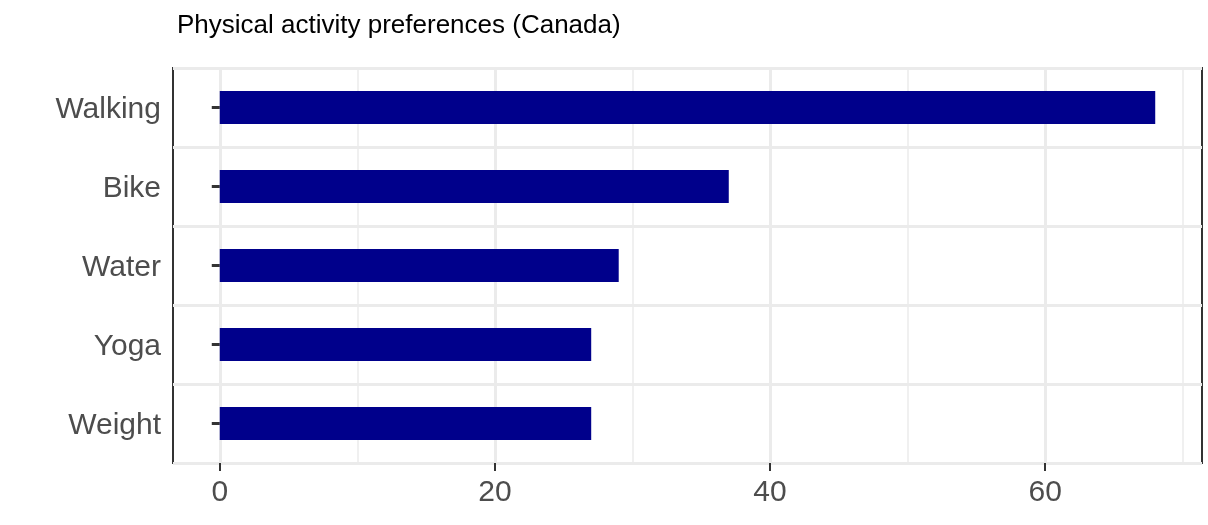  What do you see at coordinates (127, 344) in the screenshot?
I see `y-tick-label: Yoga` at bounding box center [127, 344].